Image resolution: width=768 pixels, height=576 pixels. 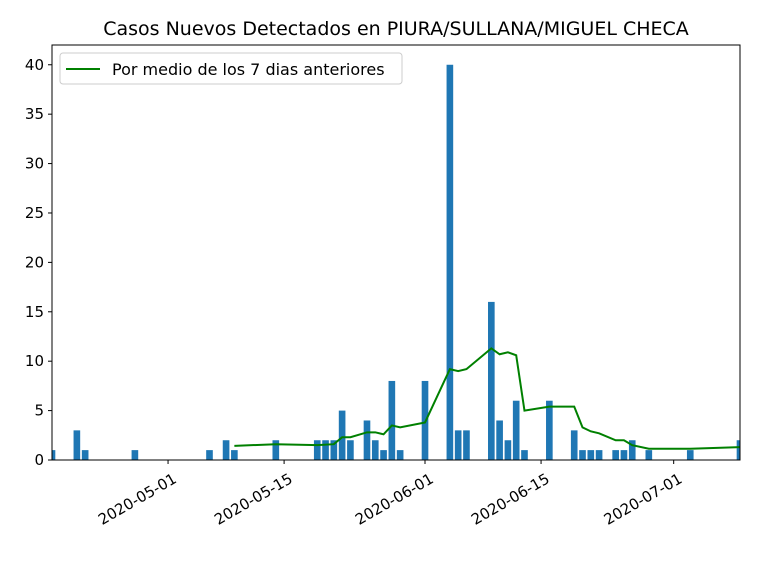 I want to click on y-axis: 0 5 10 15 20 25 30 35 40, so click(x=38, y=262).